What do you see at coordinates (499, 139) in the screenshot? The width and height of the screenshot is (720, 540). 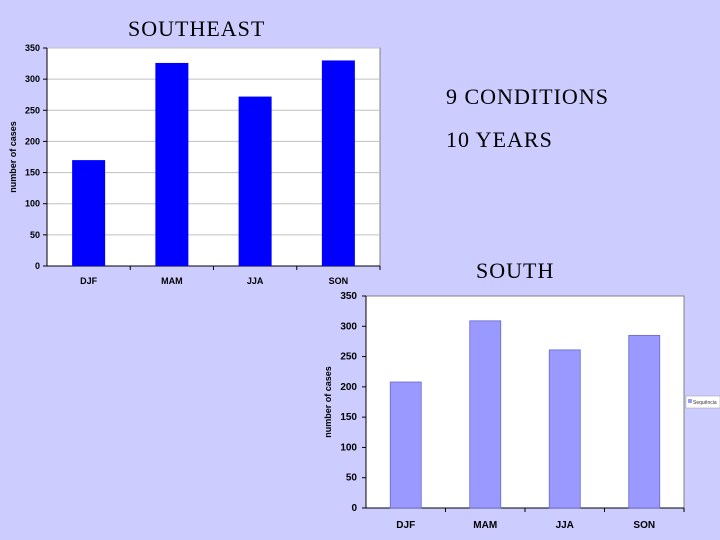 I see `years-label: 10 YEARS` at bounding box center [499, 139].